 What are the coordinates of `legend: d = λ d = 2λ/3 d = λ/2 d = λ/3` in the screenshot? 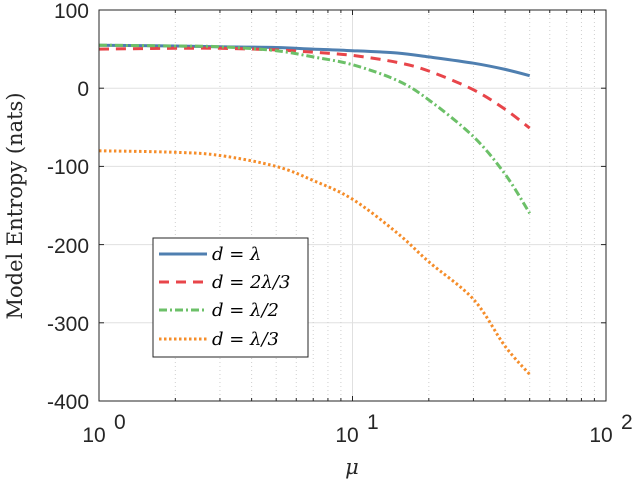 It's located at (230, 297).